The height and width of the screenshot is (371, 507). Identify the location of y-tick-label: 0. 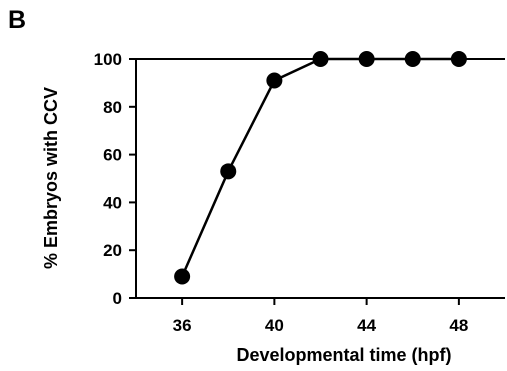
(117, 298).